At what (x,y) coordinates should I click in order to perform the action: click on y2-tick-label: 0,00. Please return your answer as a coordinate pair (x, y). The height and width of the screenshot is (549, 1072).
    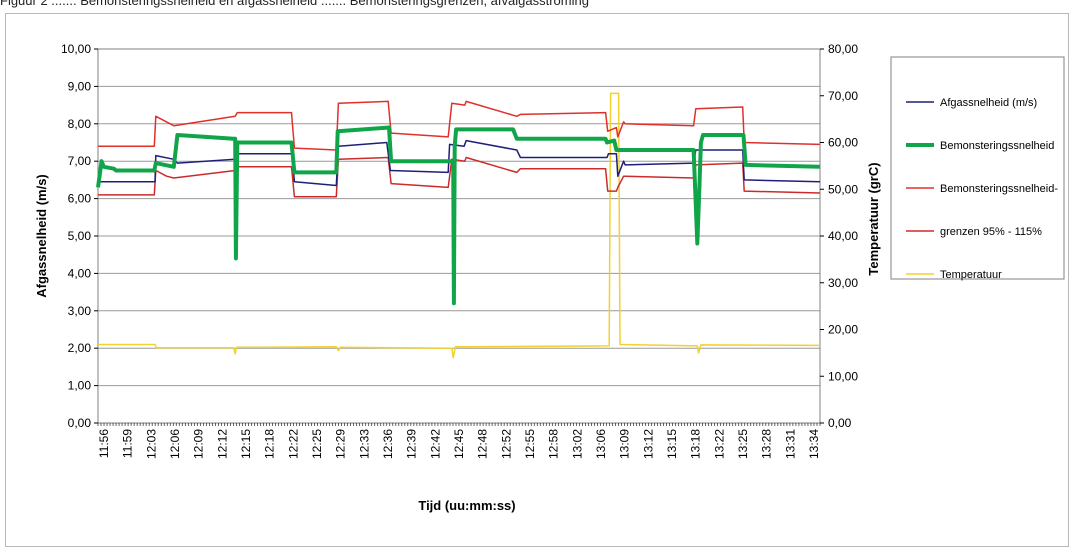
    Looking at the image, I should click on (840, 423).